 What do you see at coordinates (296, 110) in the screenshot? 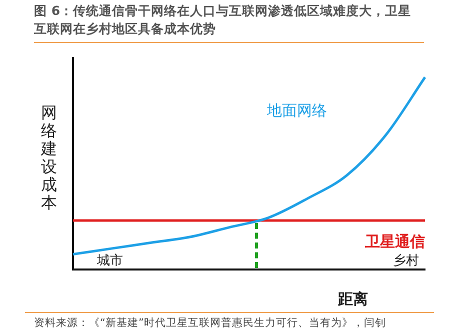
I see `text: 地面网络` at bounding box center [296, 110].